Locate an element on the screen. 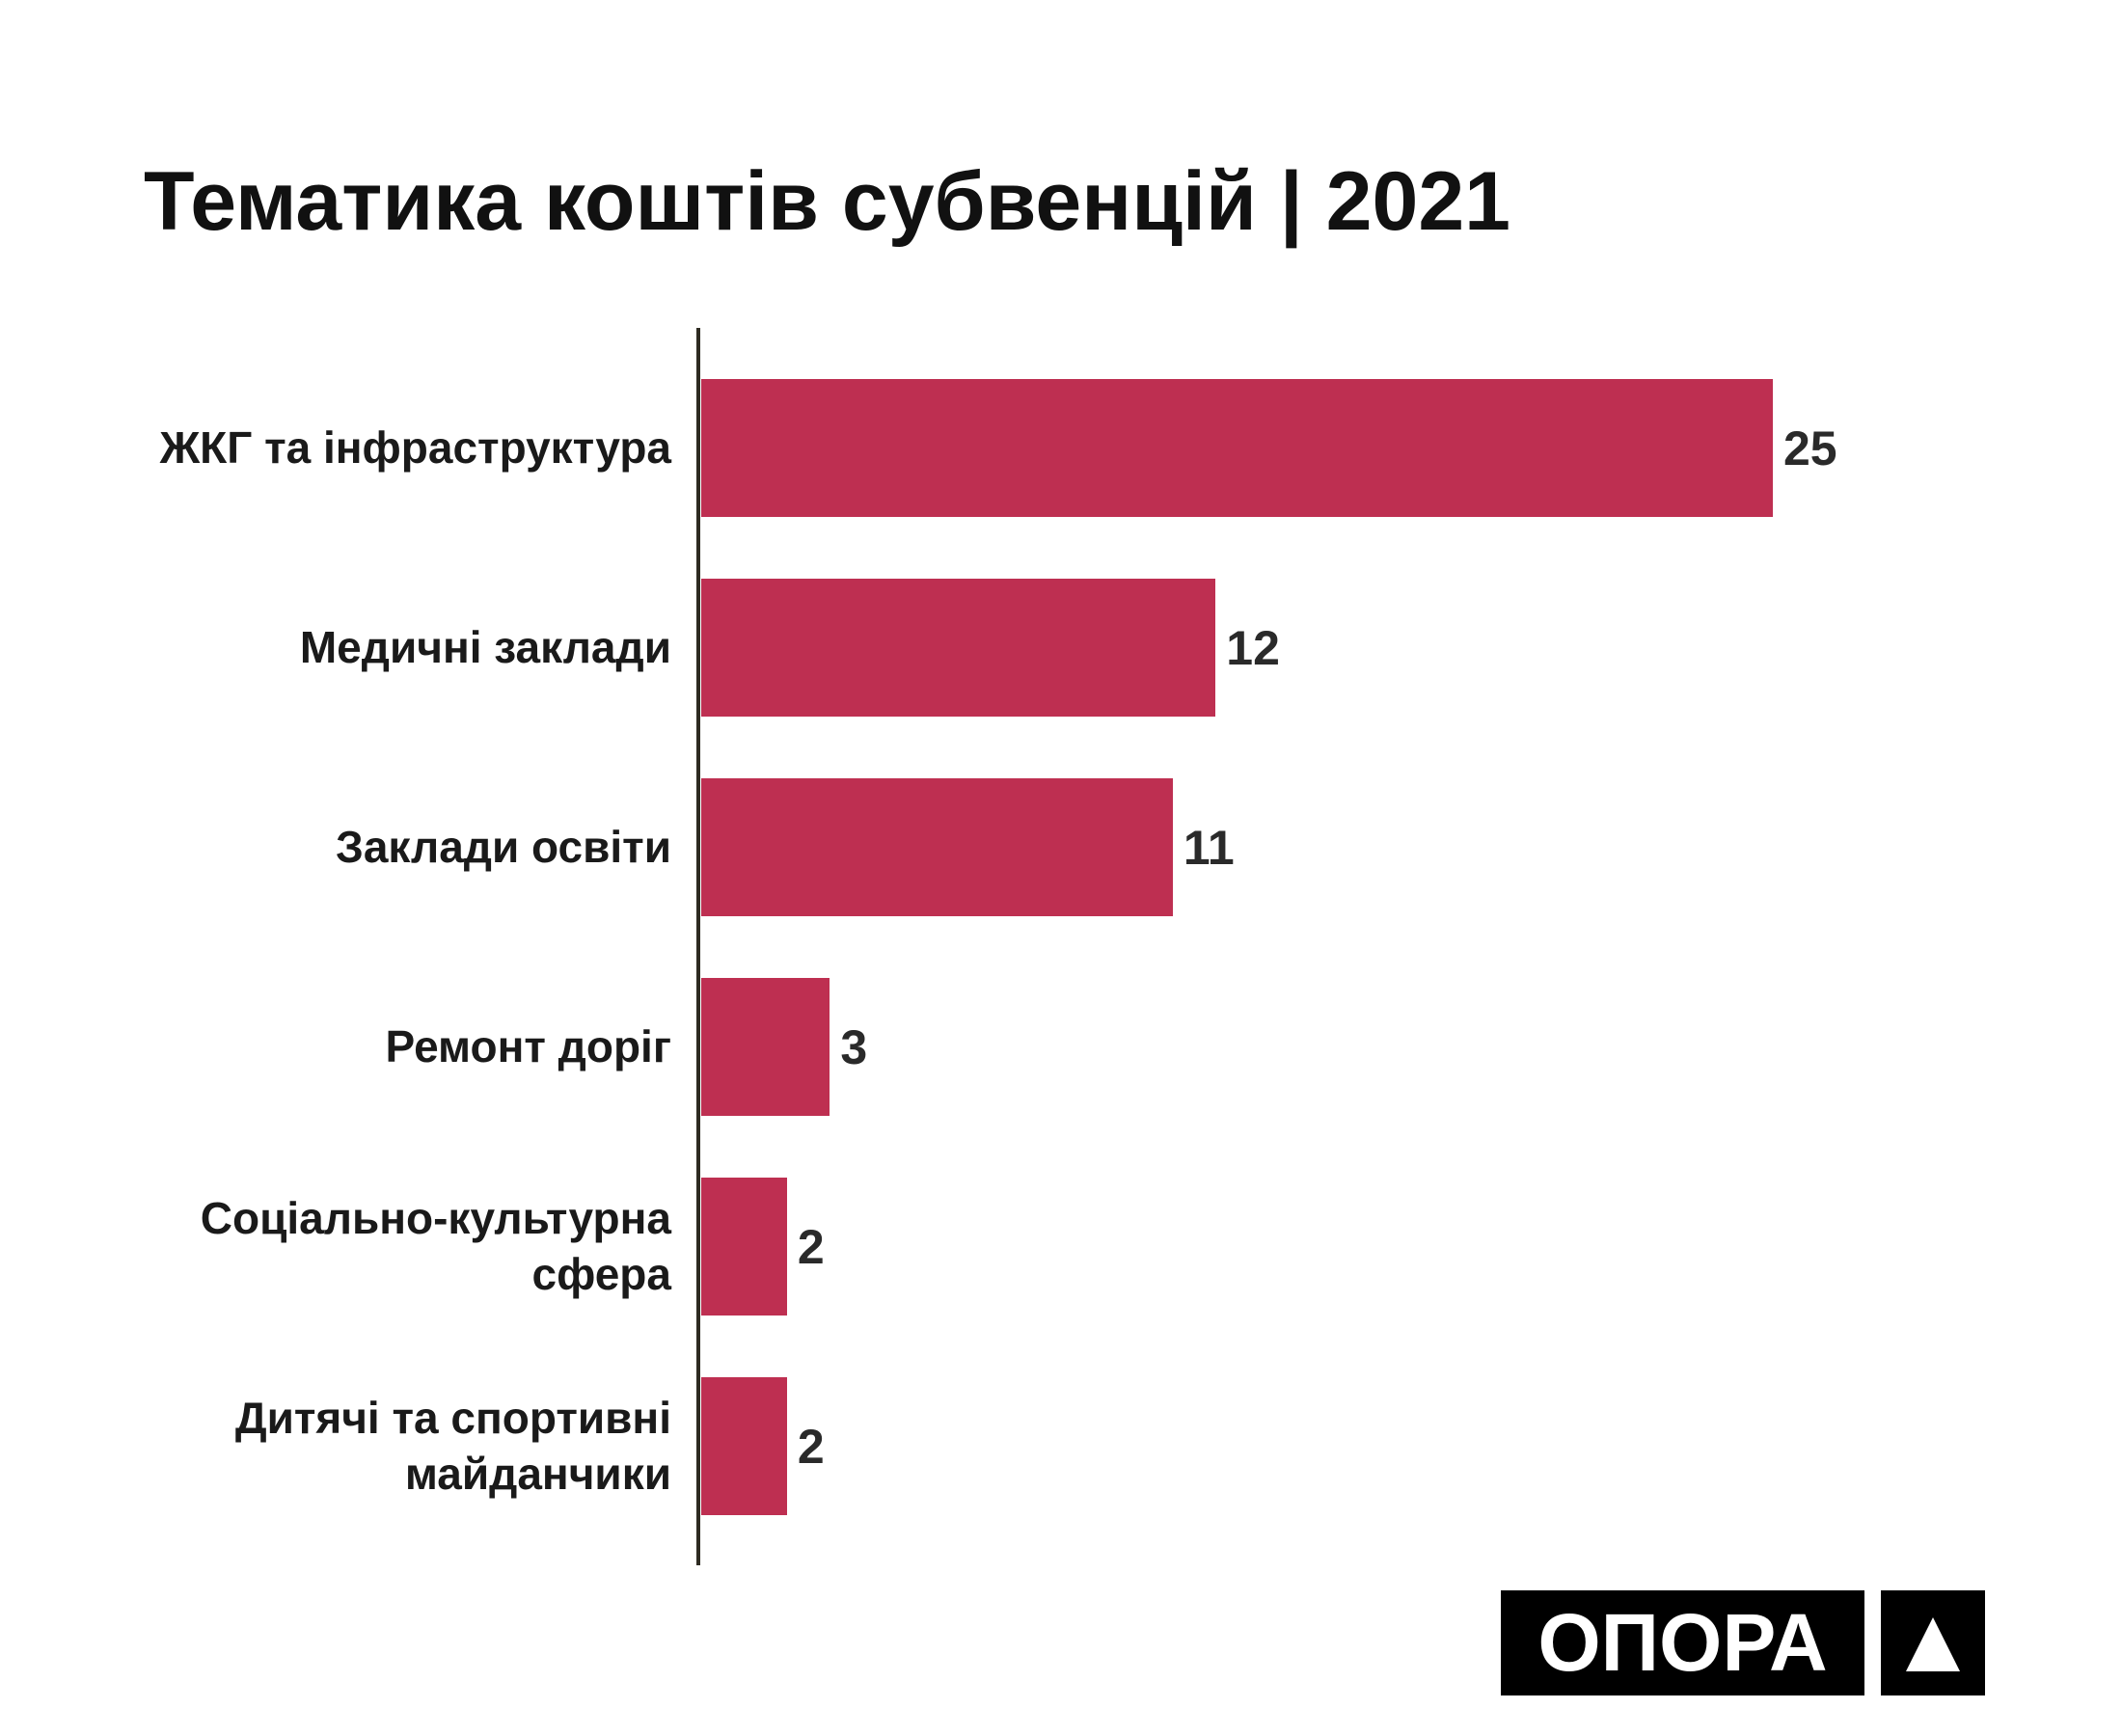 Image resolution: width=2122 pixels, height=1736 pixels. category-text: Дитячі та спортивні майданчики is located at coordinates (453, 1446).